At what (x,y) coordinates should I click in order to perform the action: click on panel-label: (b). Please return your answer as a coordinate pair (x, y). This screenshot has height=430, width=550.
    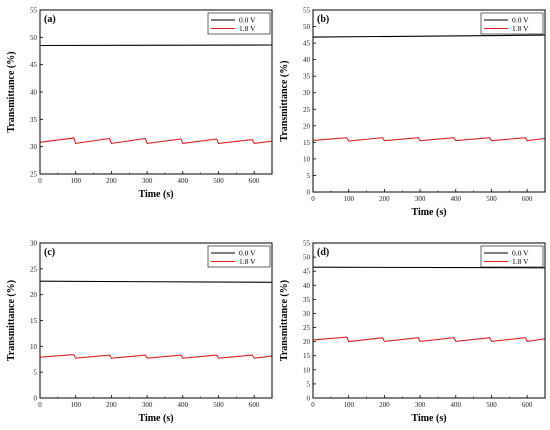
    Looking at the image, I should click on (323, 19).